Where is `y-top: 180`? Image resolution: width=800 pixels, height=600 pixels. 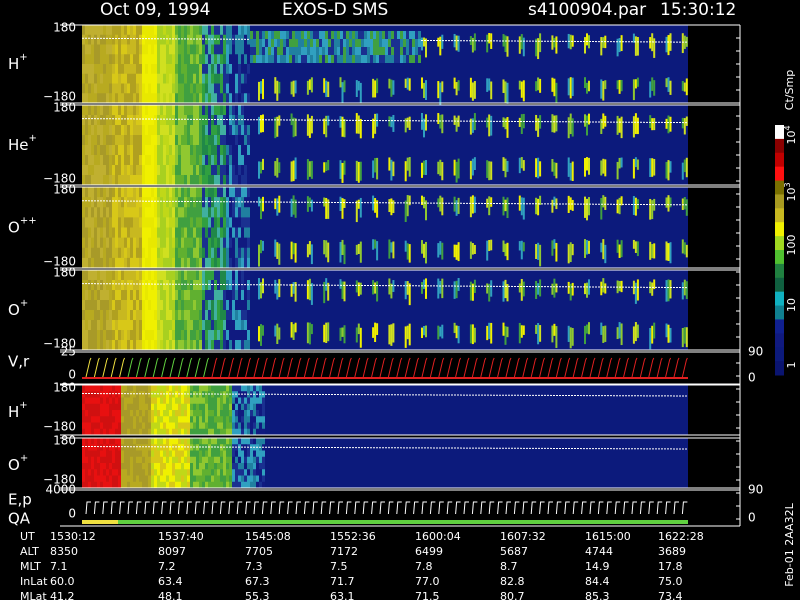 y-top: 180 is located at coordinates (64, 108).